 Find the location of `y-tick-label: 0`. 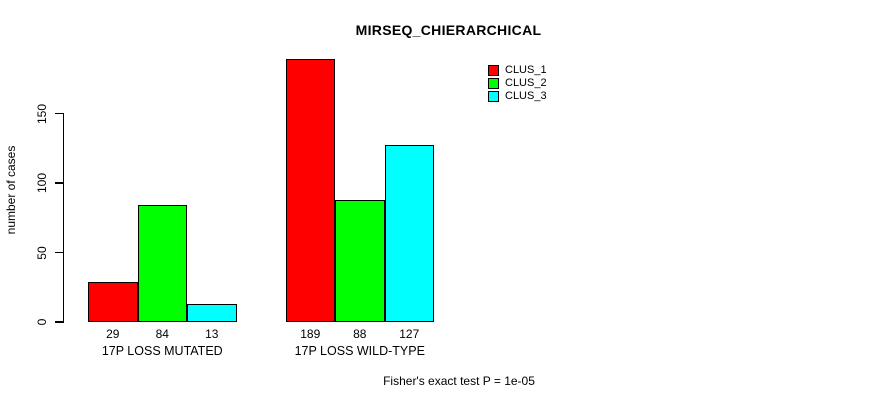

y-tick-label: 0 is located at coordinates (42, 322).